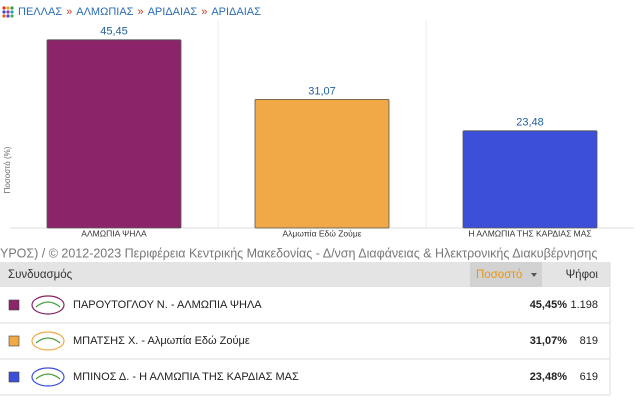 The image size is (640, 415). I want to click on party-name: ΜΠΑΤΣΗΣ Χ. - Αλμωπία Εδώ Ζούμε, so click(161, 341).